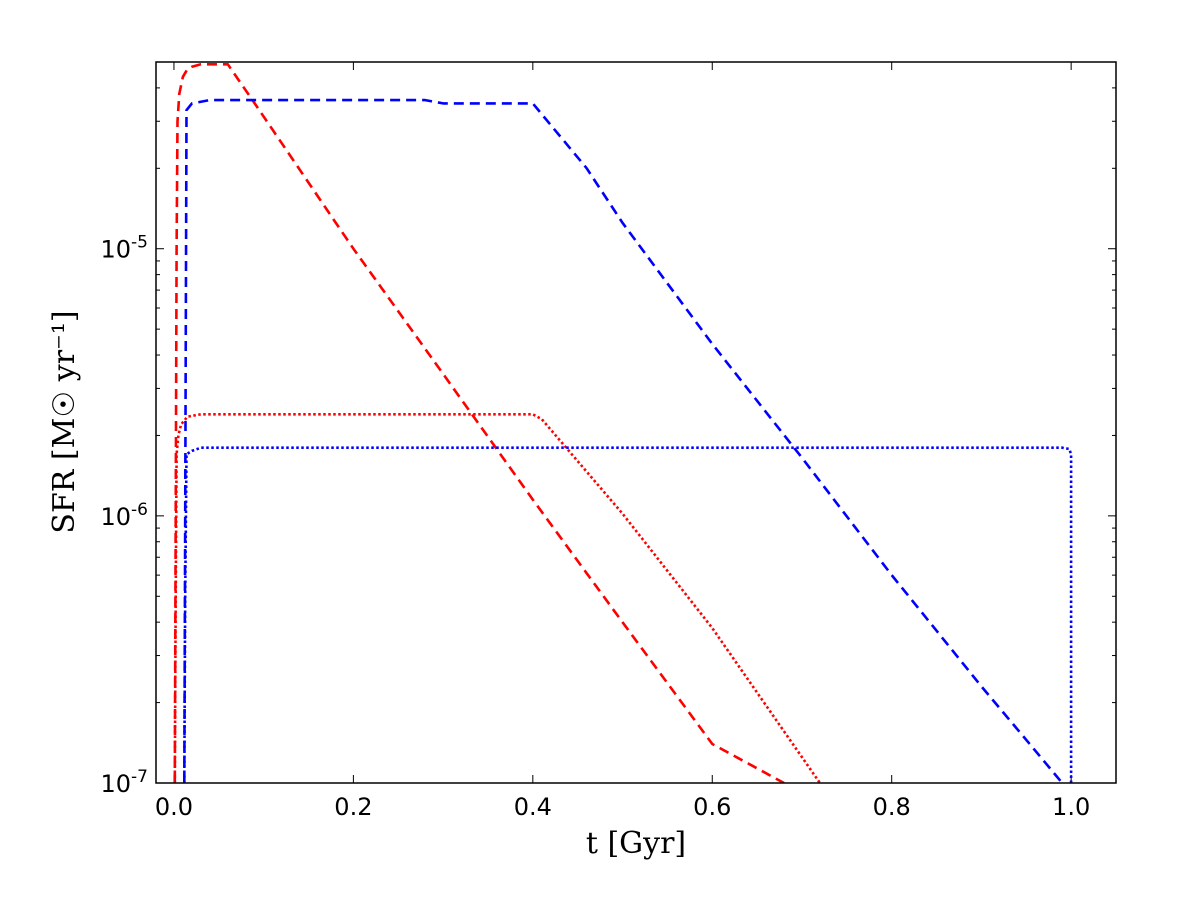  I want to click on x-tick-label-4: 0.8, so click(892, 807).